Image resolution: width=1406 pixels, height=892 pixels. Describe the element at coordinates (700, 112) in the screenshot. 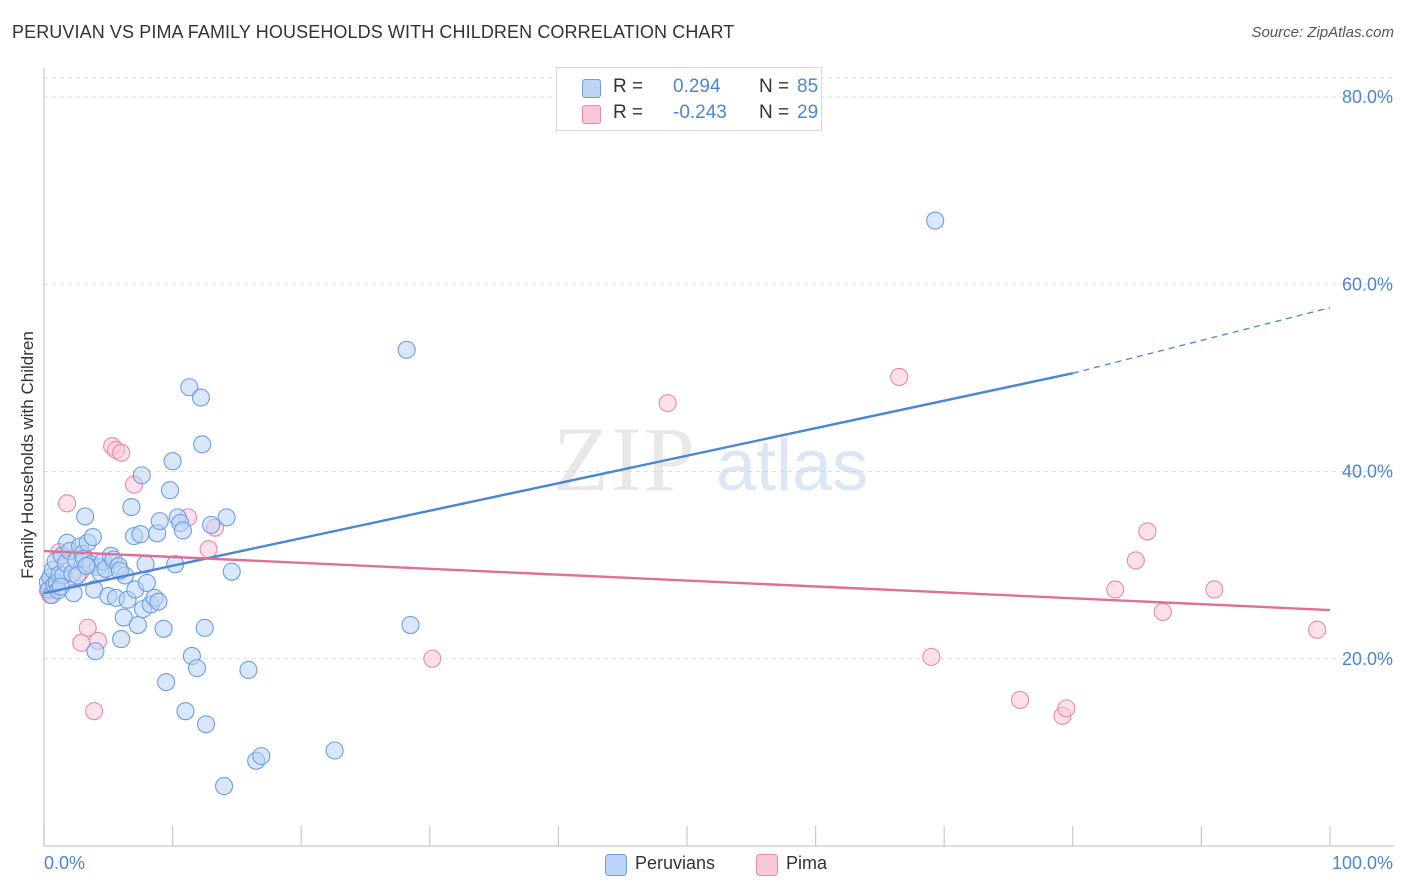

I see `r-value: -0.243` at that location.